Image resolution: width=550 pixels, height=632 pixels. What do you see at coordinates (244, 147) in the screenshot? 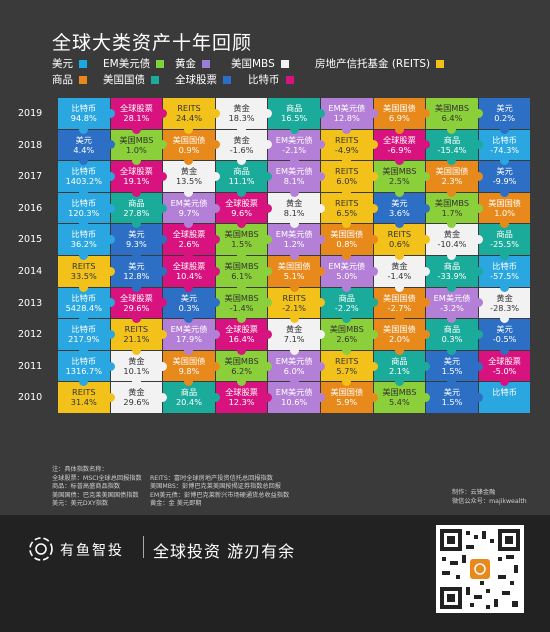
I see `cell-gold: 黄金 -1.6%` at bounding box center [244, 147].